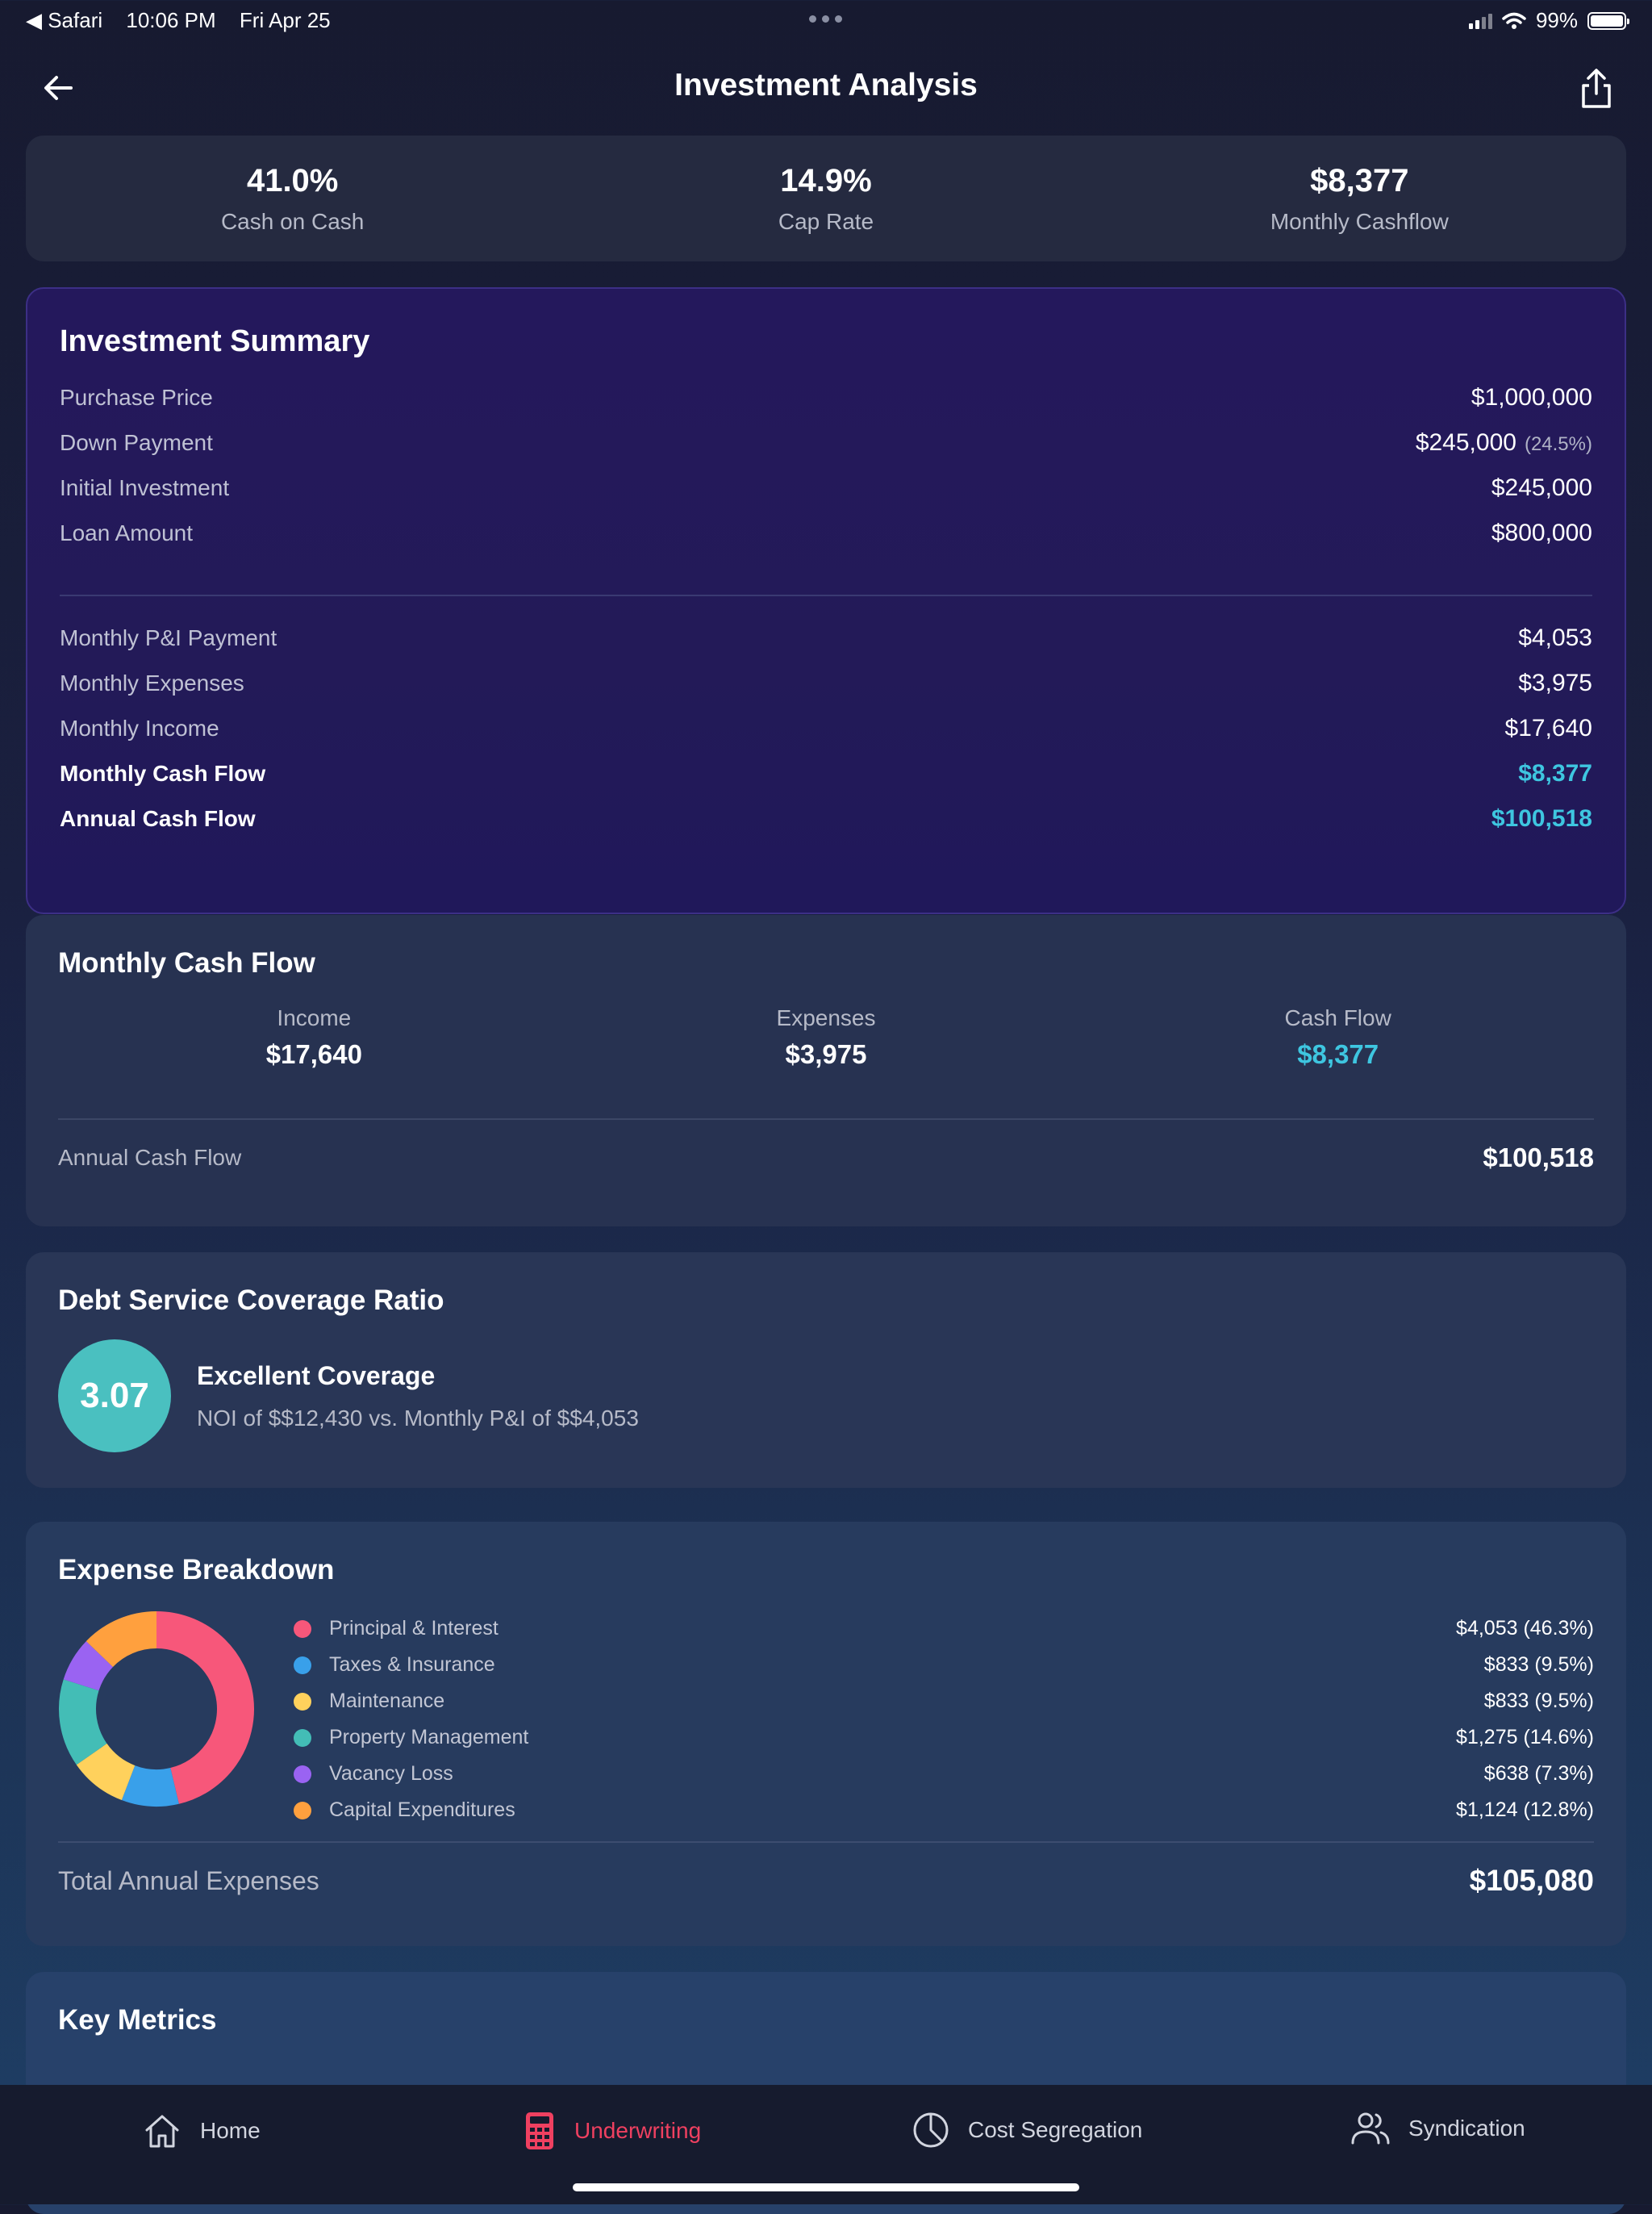 The image size is (1652, 2214). What do you see at coordinates (944, 1701) in the screenshot?
I see `legend-item: Maintenance $833 (9.5%)` at bounding box center [944, 1701].